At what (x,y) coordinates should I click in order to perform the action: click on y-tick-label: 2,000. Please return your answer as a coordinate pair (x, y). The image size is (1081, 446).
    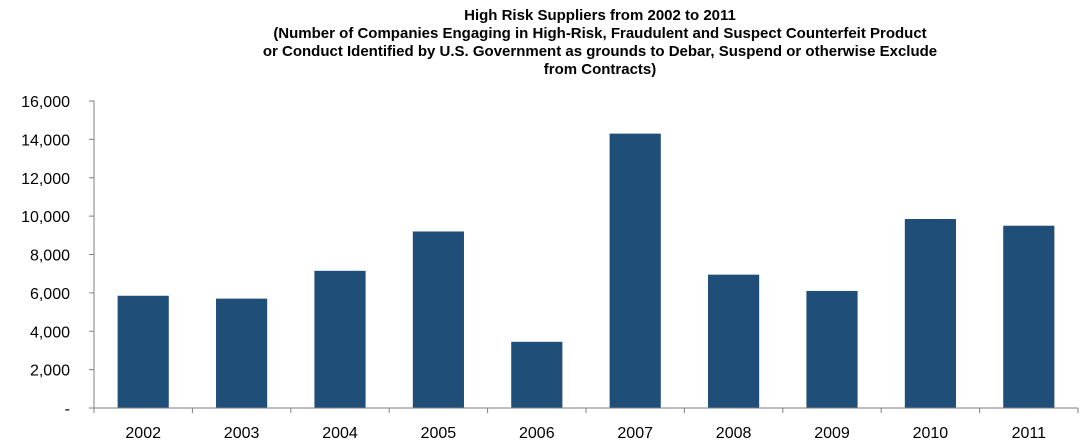
    Looking at the image, I should click on (50, 371).